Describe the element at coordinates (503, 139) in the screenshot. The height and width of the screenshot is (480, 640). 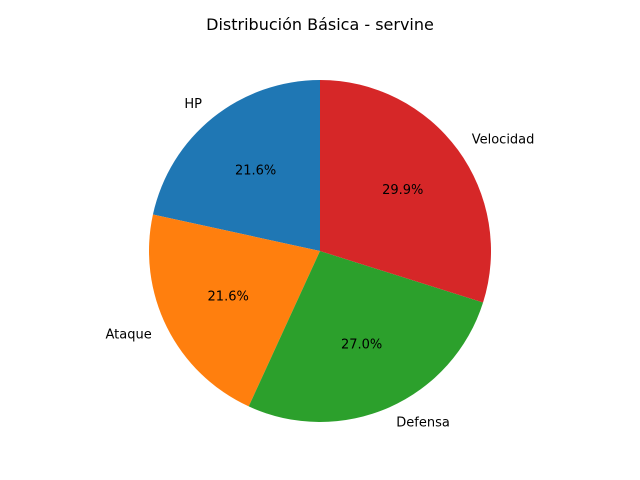
I see `category-label-velocidad: Velocidad` at that location.